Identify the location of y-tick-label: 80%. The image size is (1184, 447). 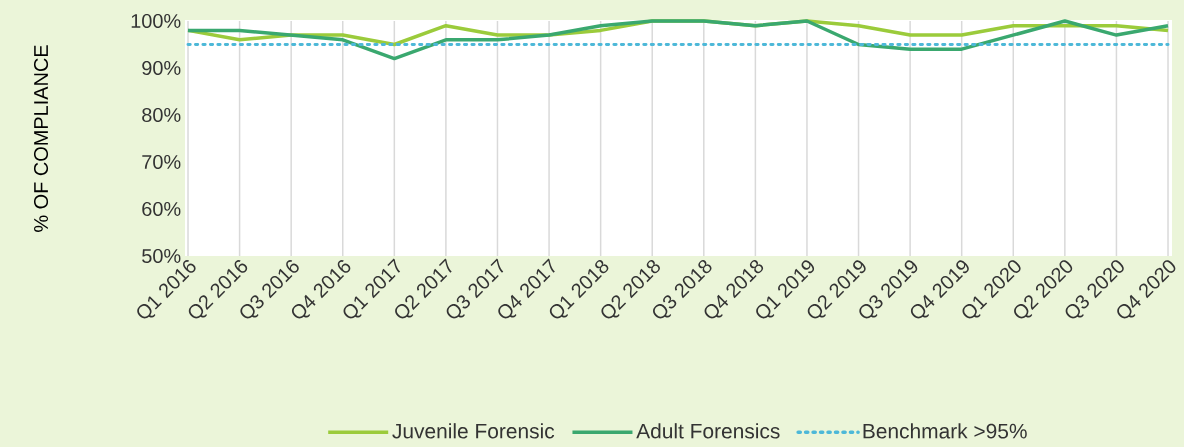
(161, 115).